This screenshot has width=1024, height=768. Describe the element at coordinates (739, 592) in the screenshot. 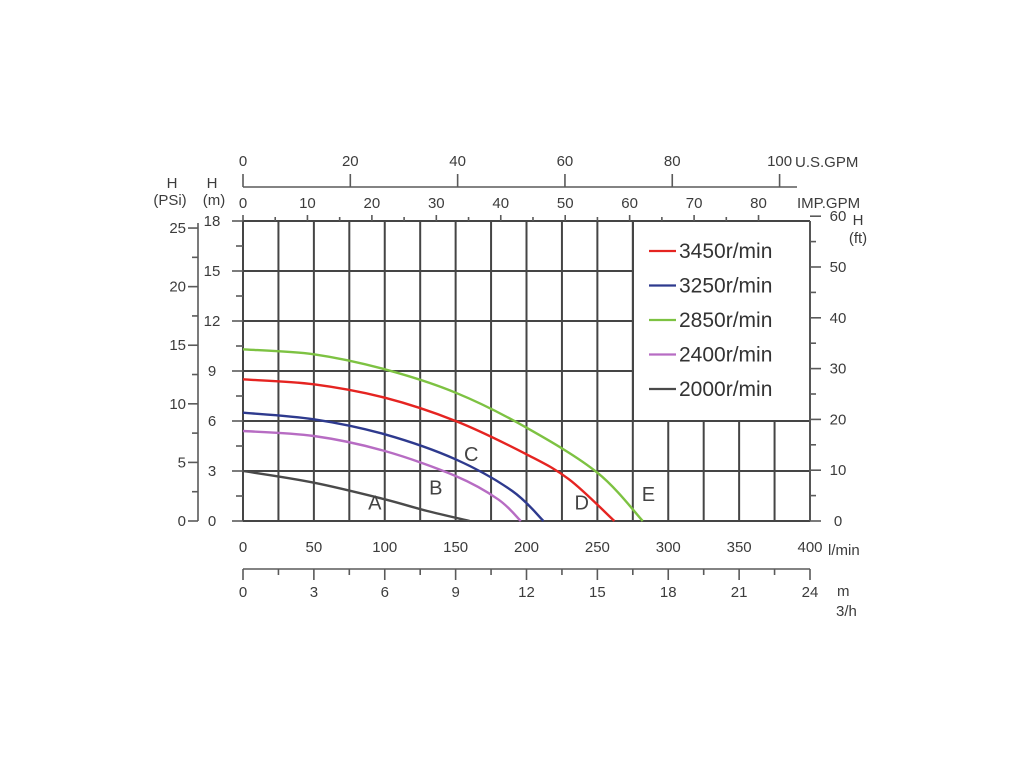

I see `m3h-axis-tick-label: 21` at that location.